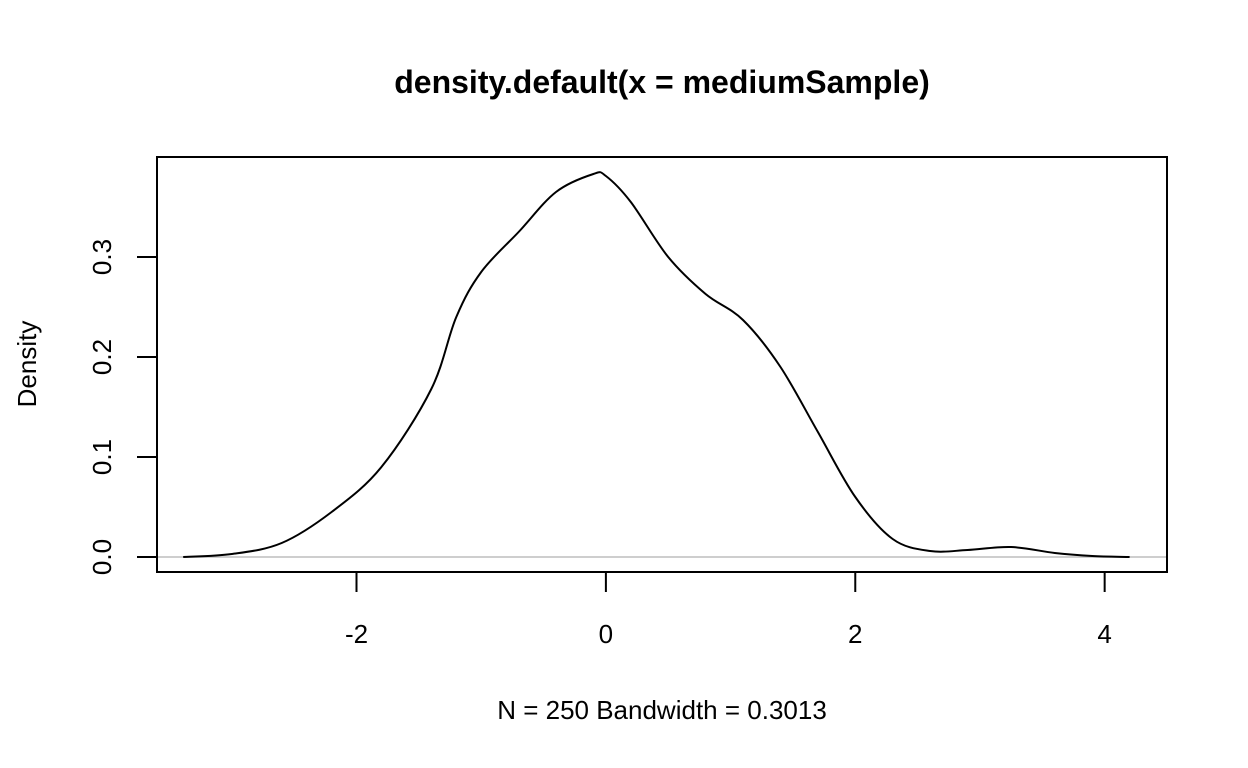  What do you see at coordinates (1104, 634) in the screenshot?
I see `x-tick-label: 4` at bounding box center [1104, 634].